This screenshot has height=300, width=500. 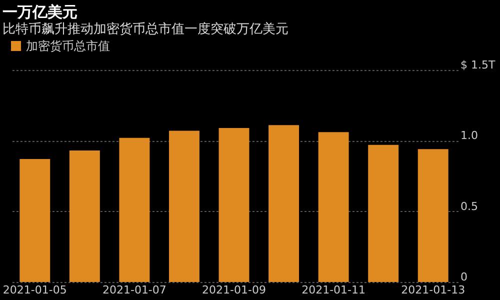 I want to click on x-tick-label: 2021-01-07, so click(x=134, y=290).